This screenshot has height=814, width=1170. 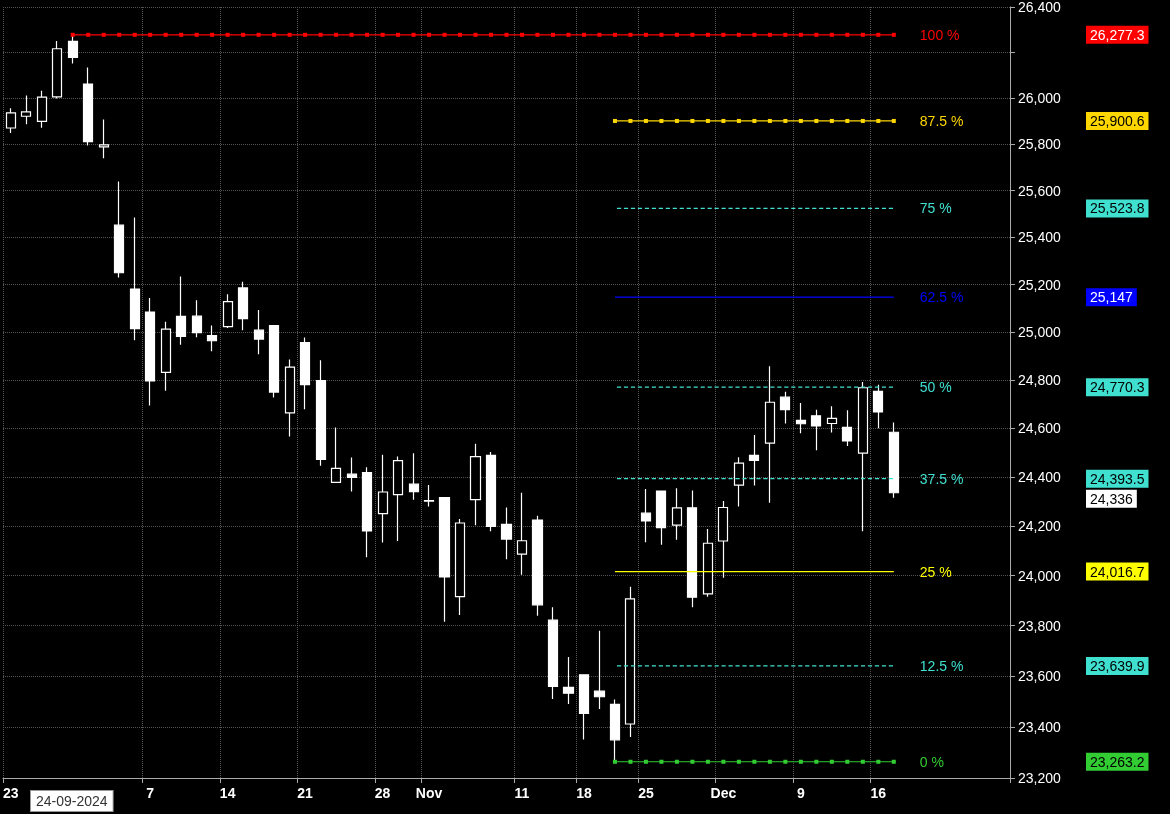 What do you see at coordinates (941, 478) in the screenshot?
I see `series-label: 37.5 %` at bounding box center [941, 478].